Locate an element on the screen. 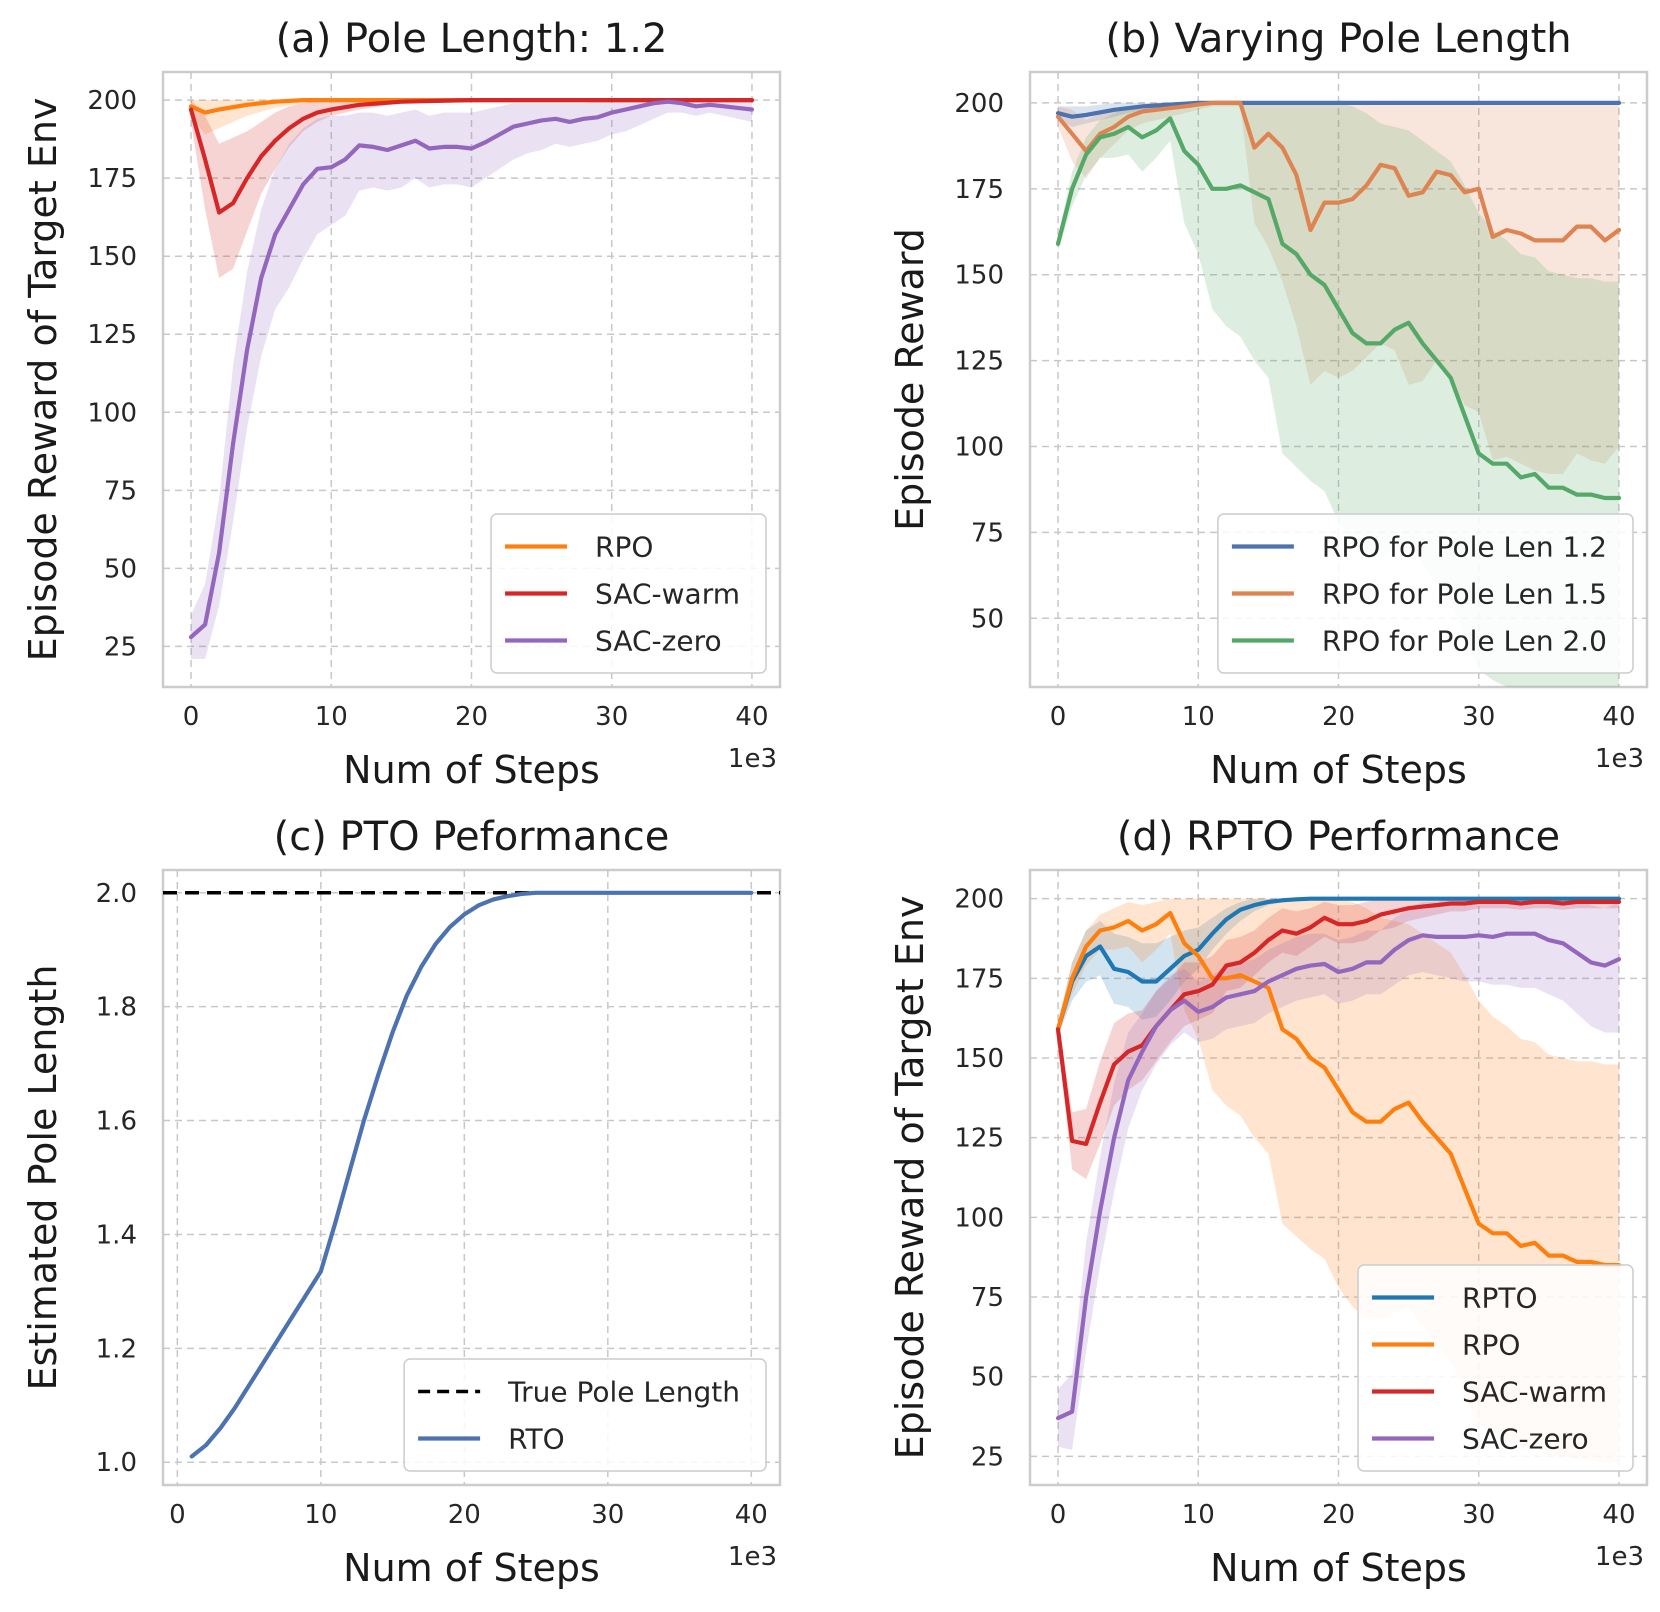 This screenshot has width=1660, height=1612. chart-title: (c) PTO Peformance is located at coordinates (472, 837).